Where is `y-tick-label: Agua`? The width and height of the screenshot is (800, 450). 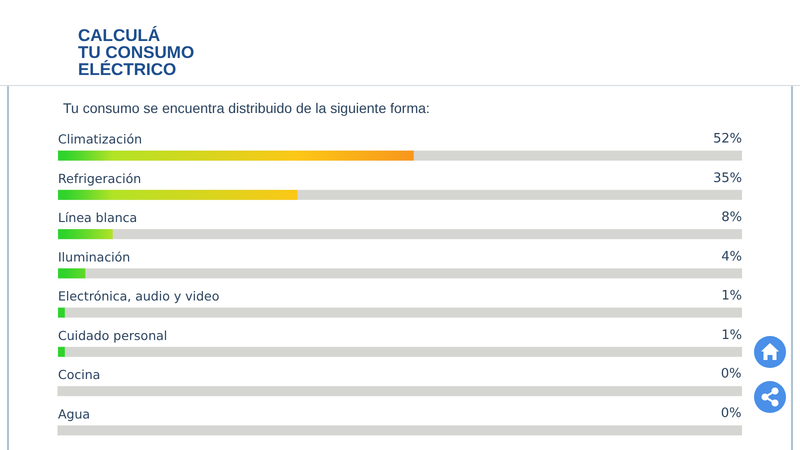
y-tick-label: Agua is located at coordinates (74, 414).